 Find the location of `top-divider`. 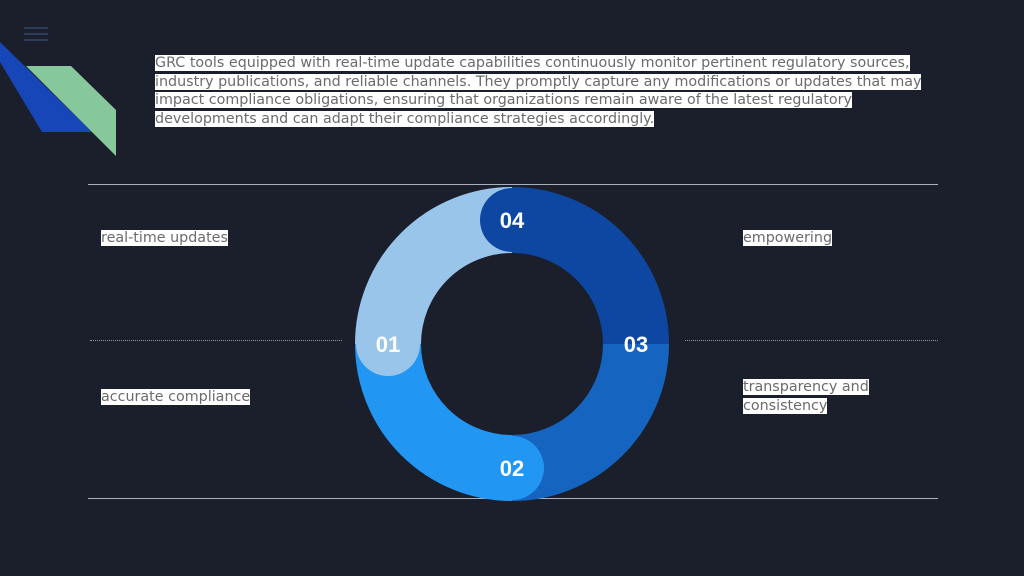

top-divider is located at coordinates (513, 184).